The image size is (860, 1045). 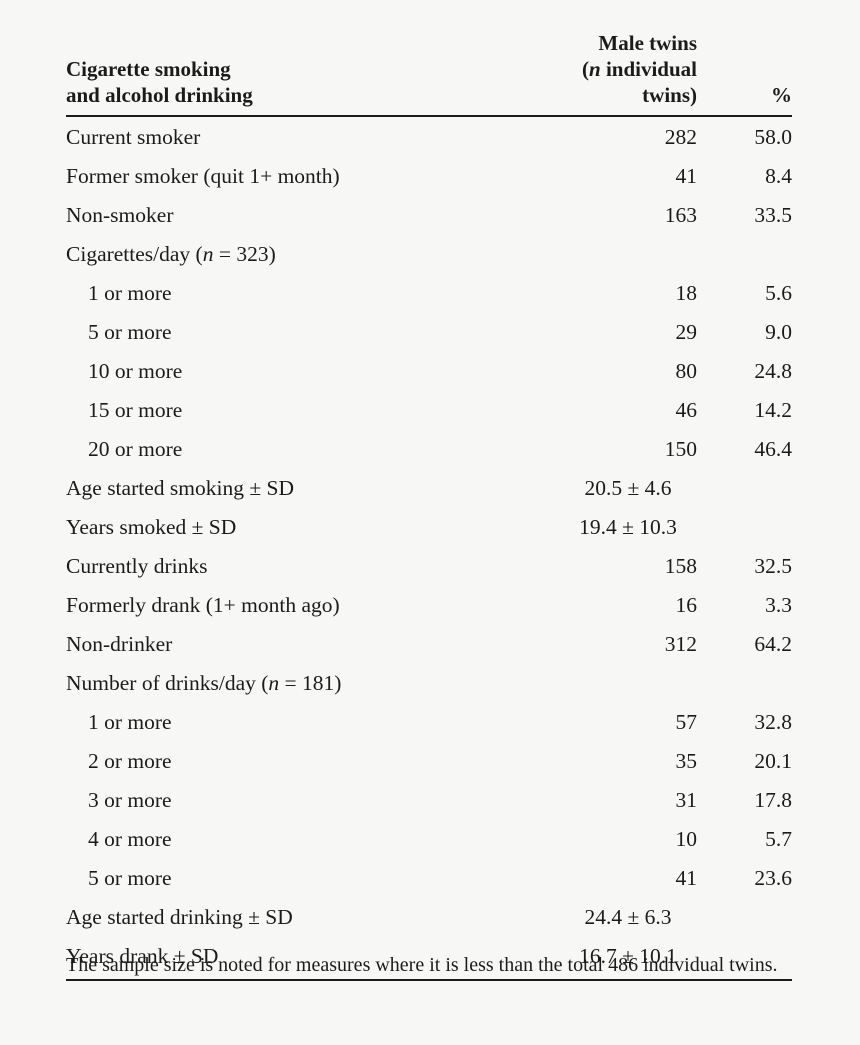 I want to click on table-row: Non-drinker 312 64.2, so click(x=429, y=643).